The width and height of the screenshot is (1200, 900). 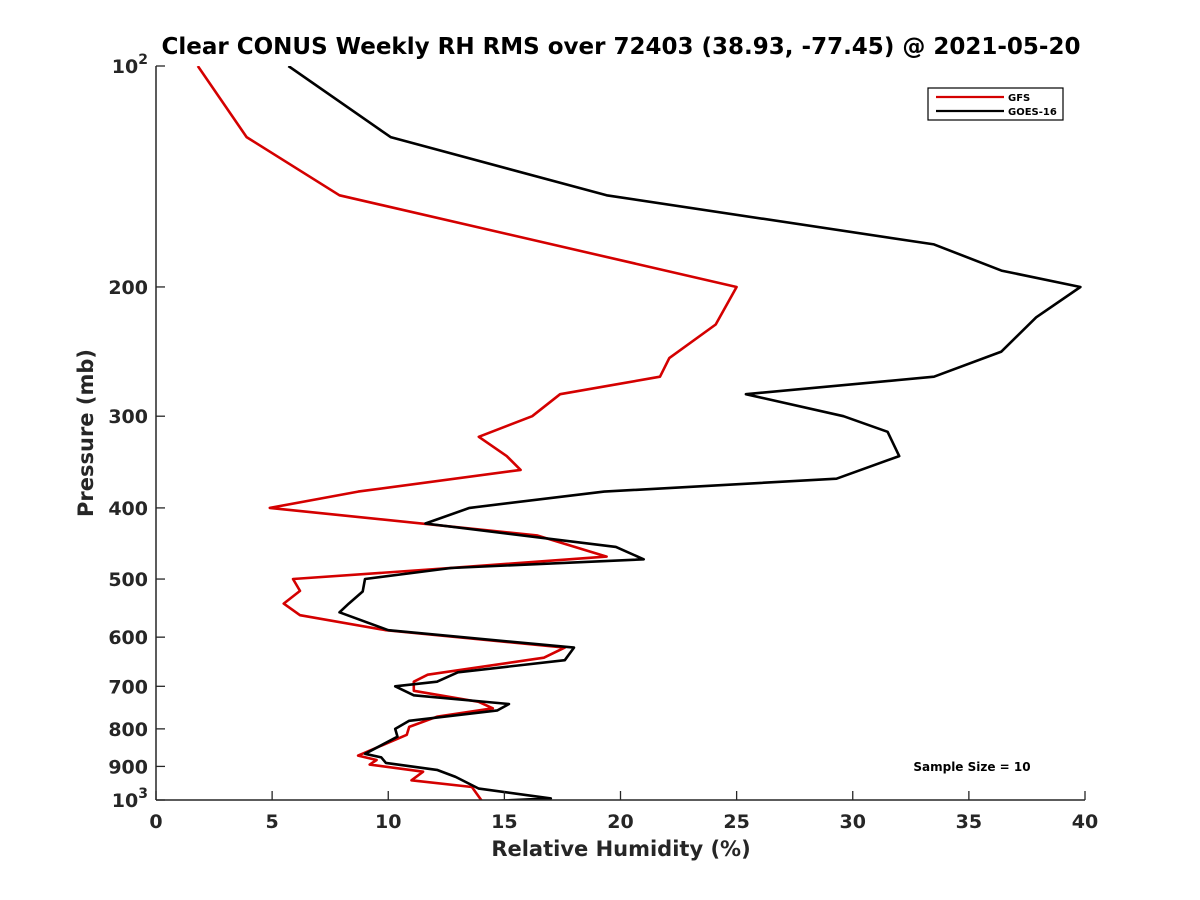 I want to click on y-tick-label: 10², so click(x=130, y=65).